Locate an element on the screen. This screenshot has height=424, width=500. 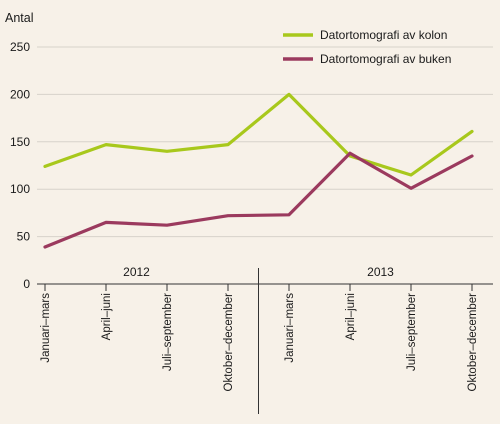
y-tick-label: 0 is located at coordinates (26, 284).